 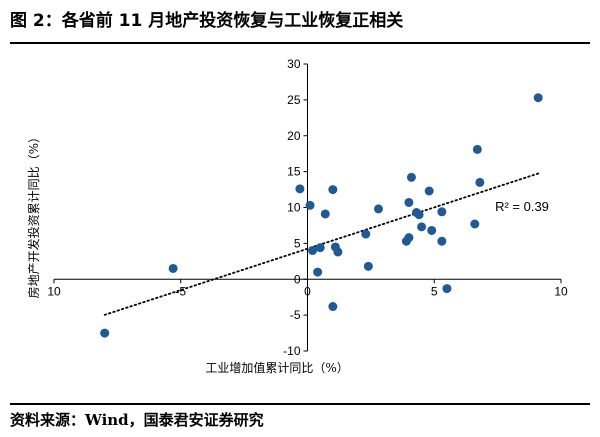 I want to click on footer-divider, so click(x=300, y=404).